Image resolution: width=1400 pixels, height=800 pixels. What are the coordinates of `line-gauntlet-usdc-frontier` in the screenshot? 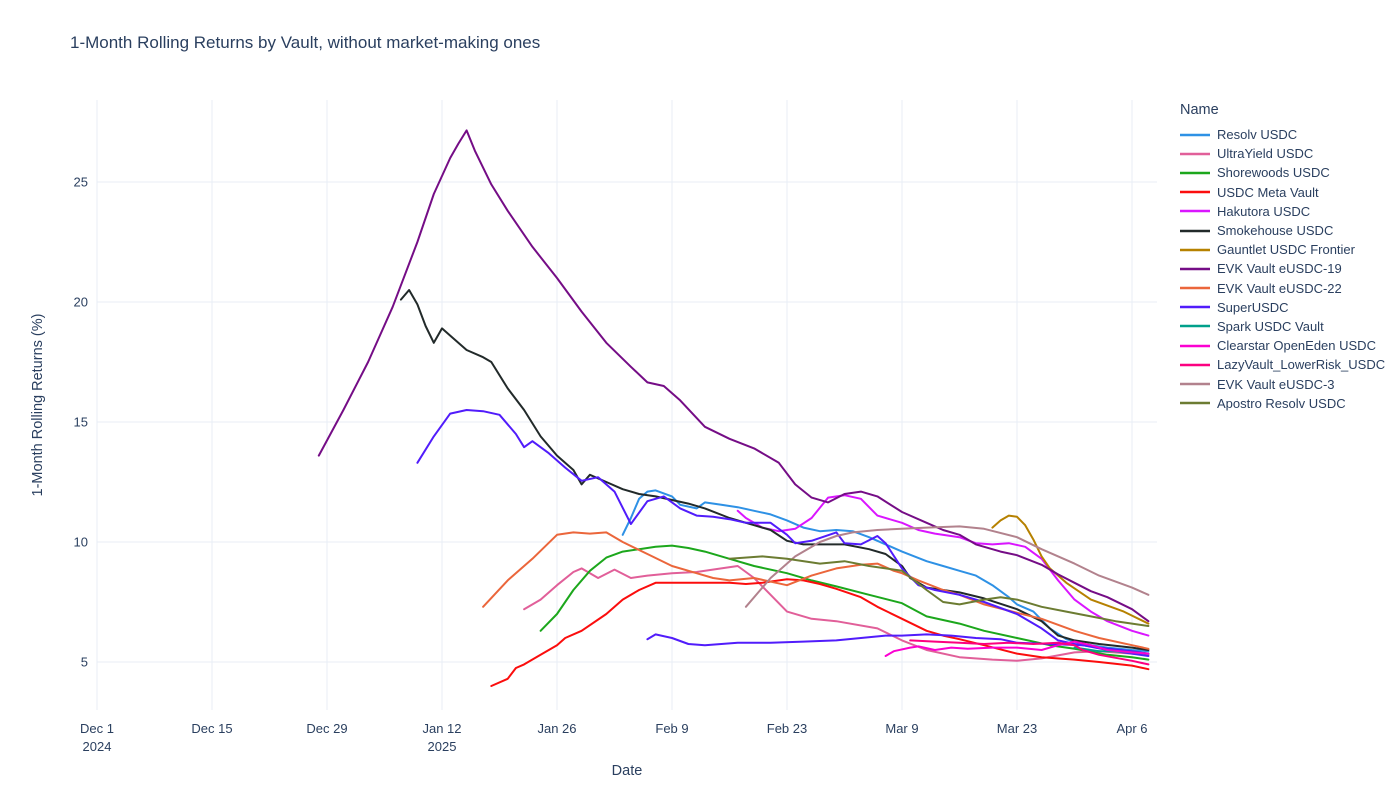 It's located at (1070, 569).